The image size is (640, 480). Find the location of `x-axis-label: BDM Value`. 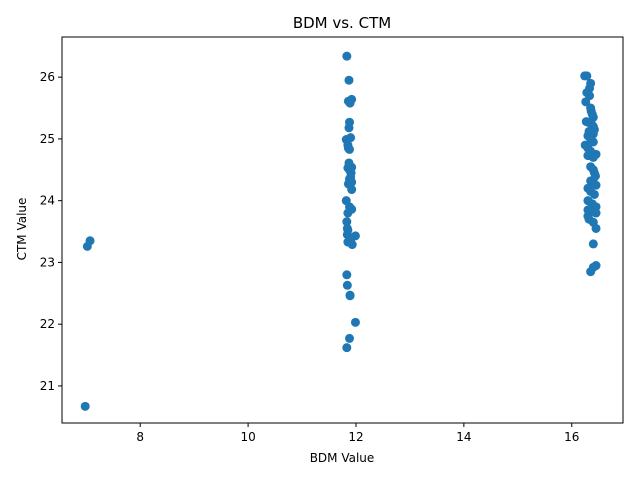

x-axis-label: BDM Value is located at coordinates (342, 458).